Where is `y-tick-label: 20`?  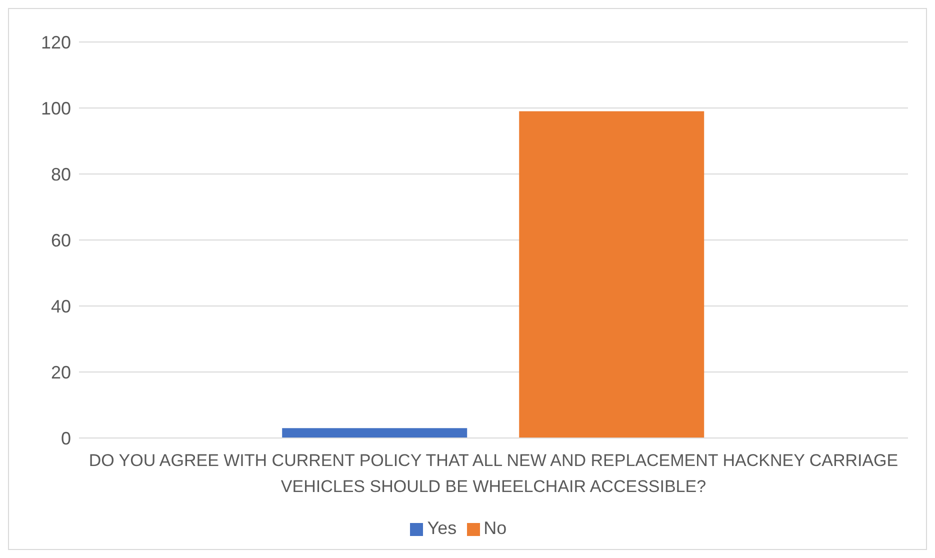
y-tick-label: 20 is located at coordinates (60, 372).